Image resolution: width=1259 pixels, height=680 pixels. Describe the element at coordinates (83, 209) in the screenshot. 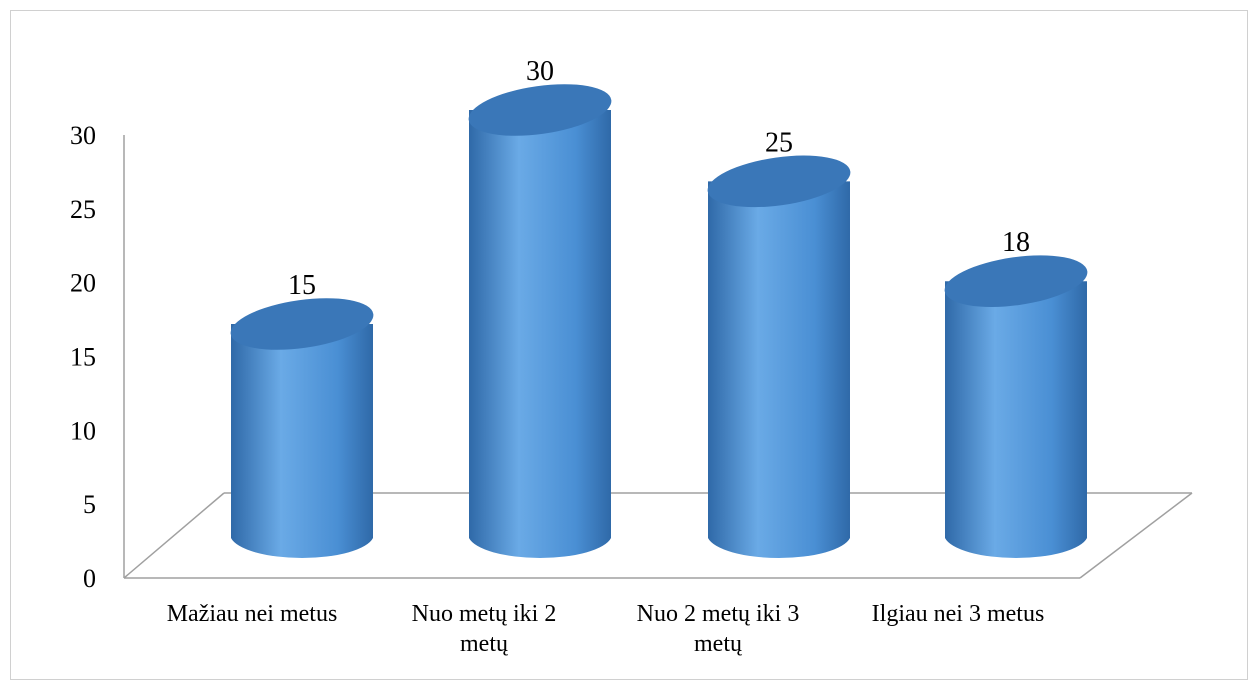

I see `y-tick-label: 25` at that location.